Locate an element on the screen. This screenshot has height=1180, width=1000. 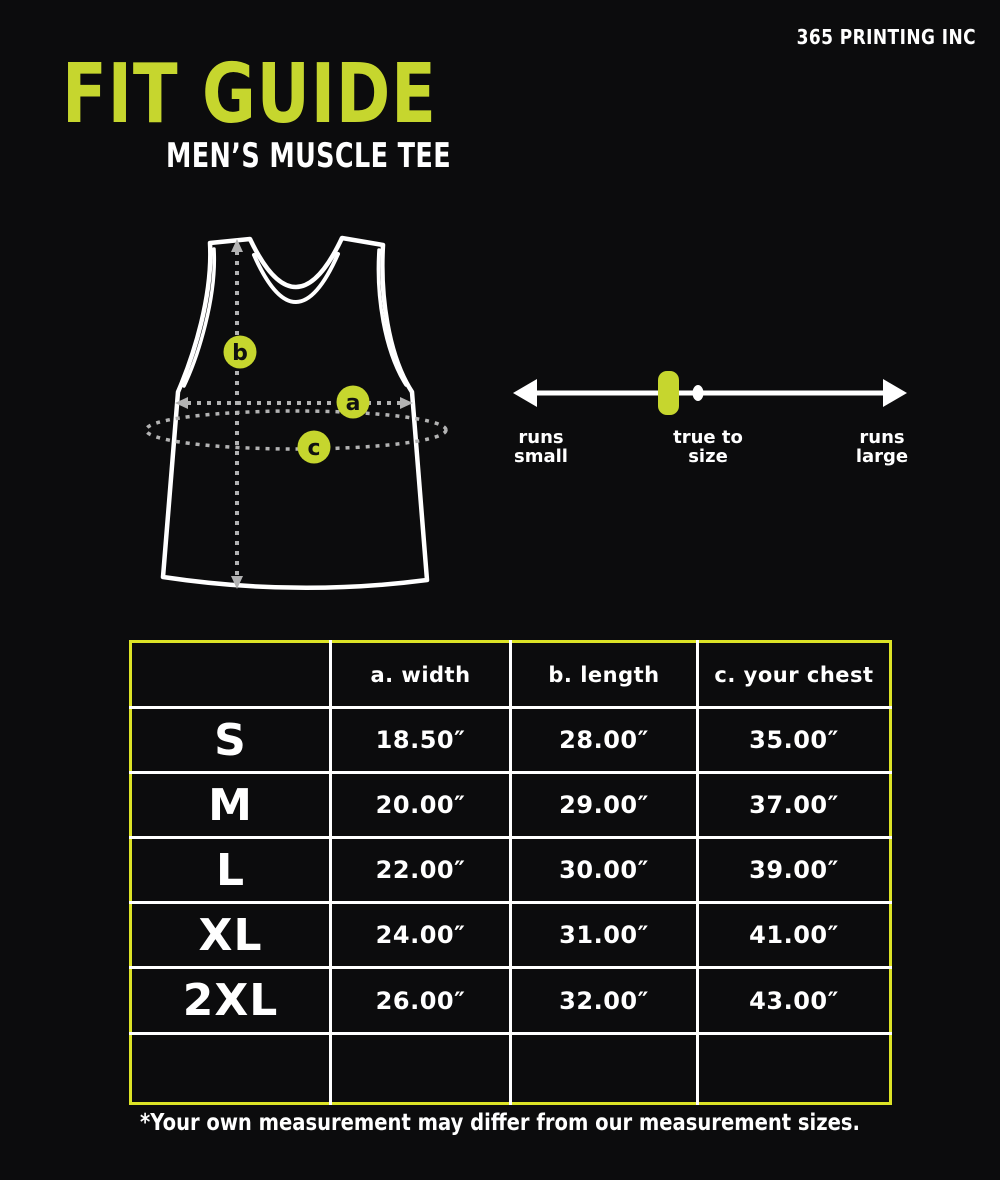
chest-cell: 35.00″ is located at coordinates (793, 740).